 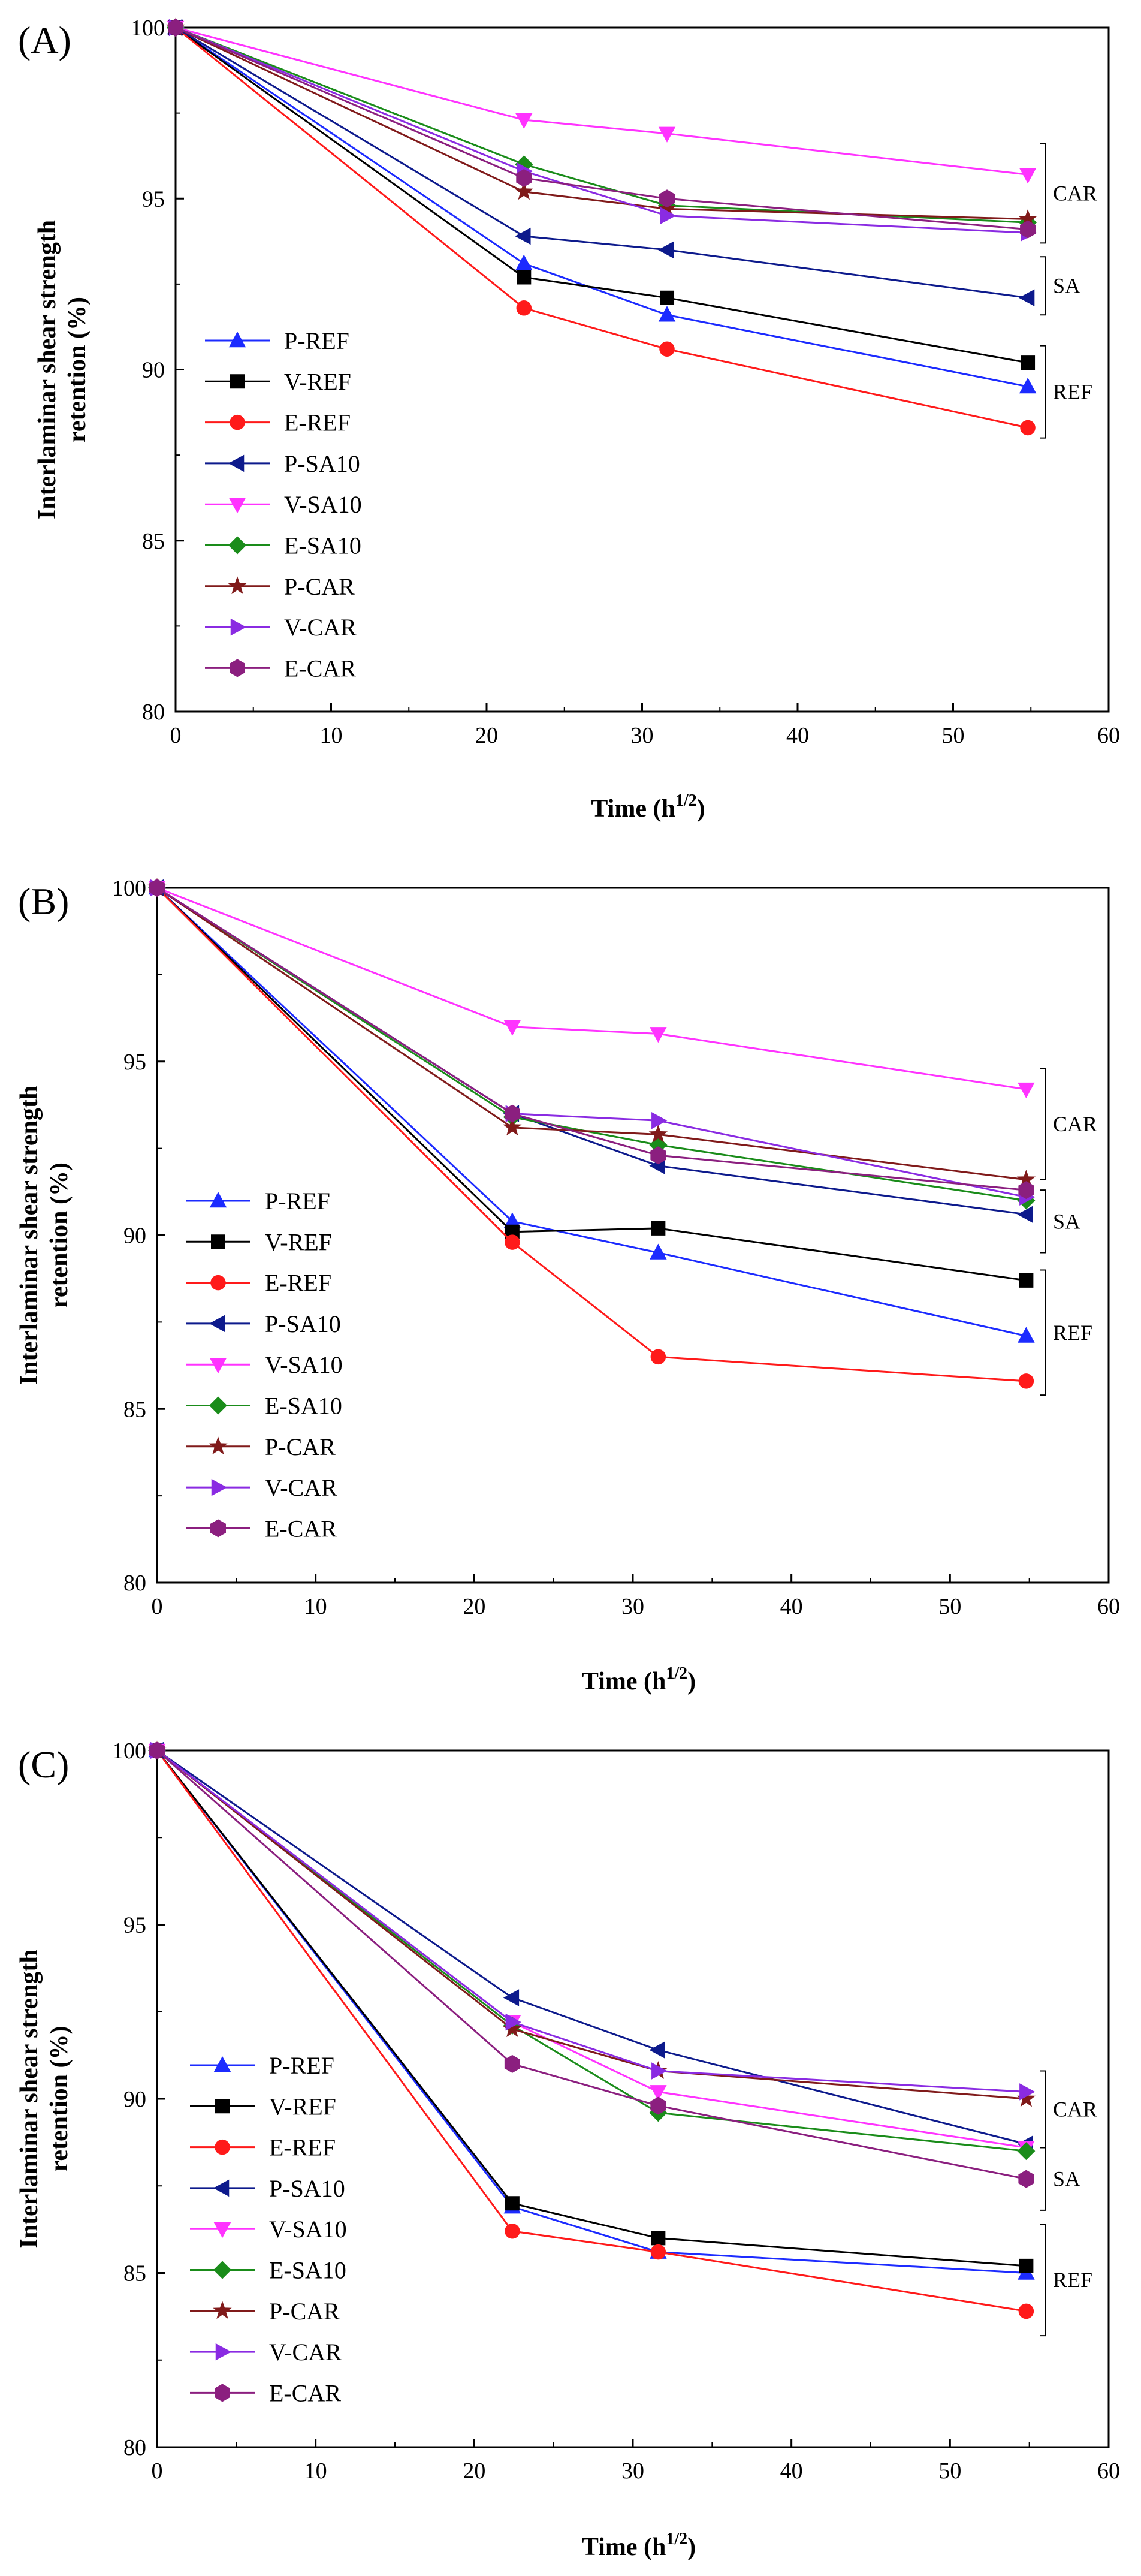 I want to click on panel-b-series-p-car-point, so click(x=512, y=1126).